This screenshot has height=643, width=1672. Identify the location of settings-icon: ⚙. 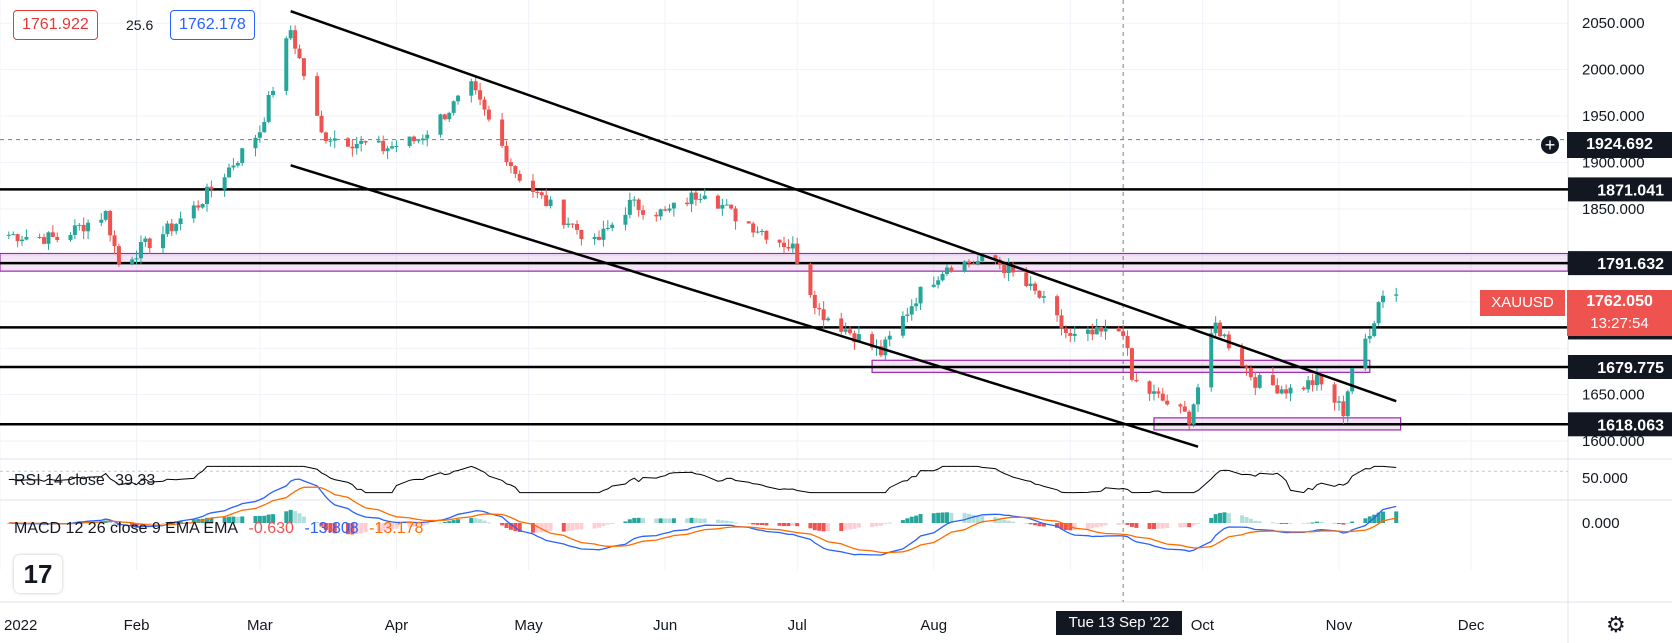
(1616, 624).